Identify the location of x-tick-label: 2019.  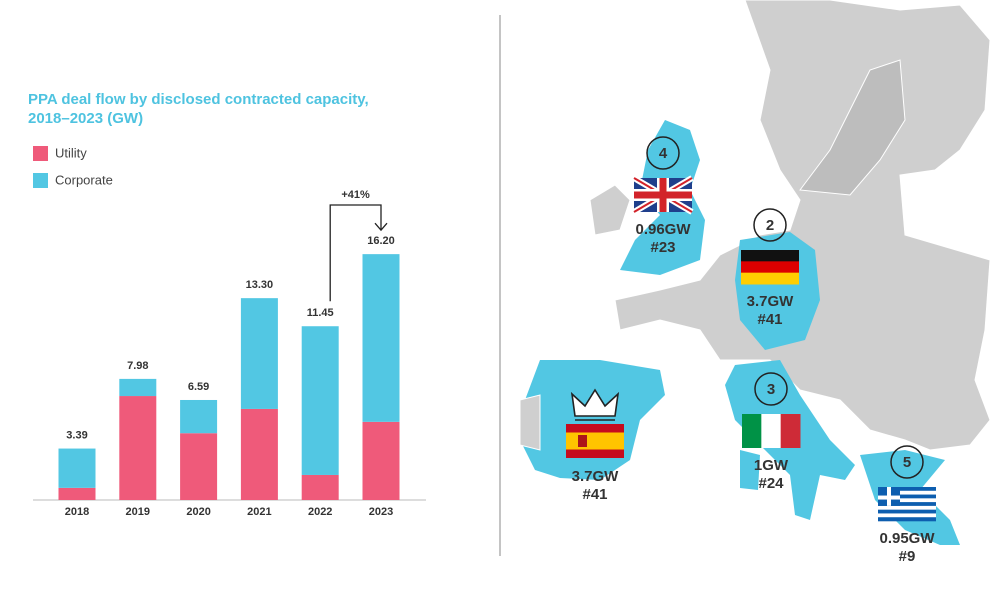
(138, 512).